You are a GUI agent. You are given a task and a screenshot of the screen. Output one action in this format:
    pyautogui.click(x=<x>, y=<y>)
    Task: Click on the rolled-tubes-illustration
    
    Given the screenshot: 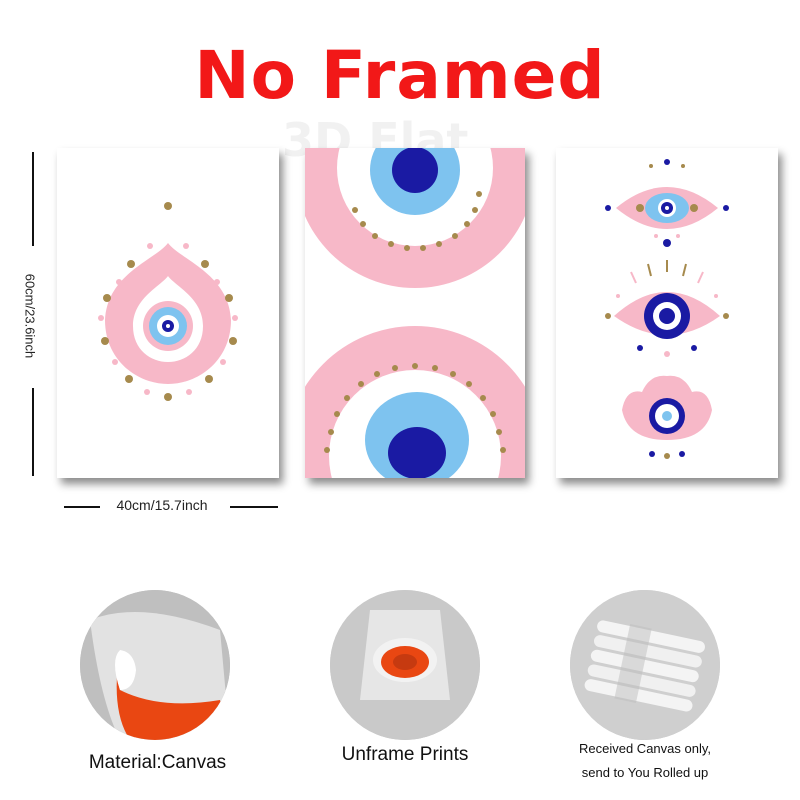 What is the action you would take?
    pyautogui.click(x=645, y=665)
    